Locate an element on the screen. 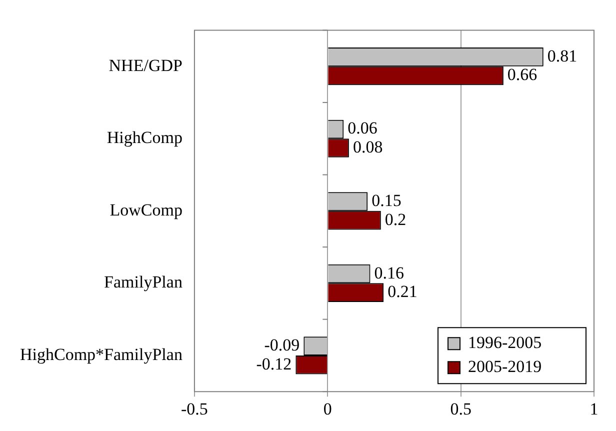 Image resolution: width=616 pixels, height=431 pixels. data-label: 0.15 is located at coordinates (387, 200).